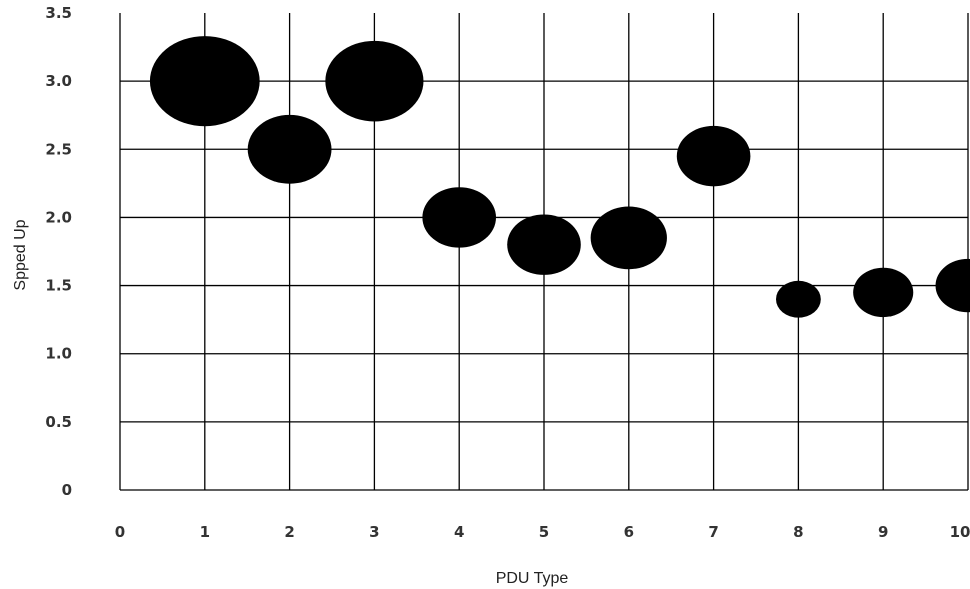  What do you see at coordinates (713, 532) in the screenshot?
I see `x-tick-label: 7` at bounding box center [713, 532].